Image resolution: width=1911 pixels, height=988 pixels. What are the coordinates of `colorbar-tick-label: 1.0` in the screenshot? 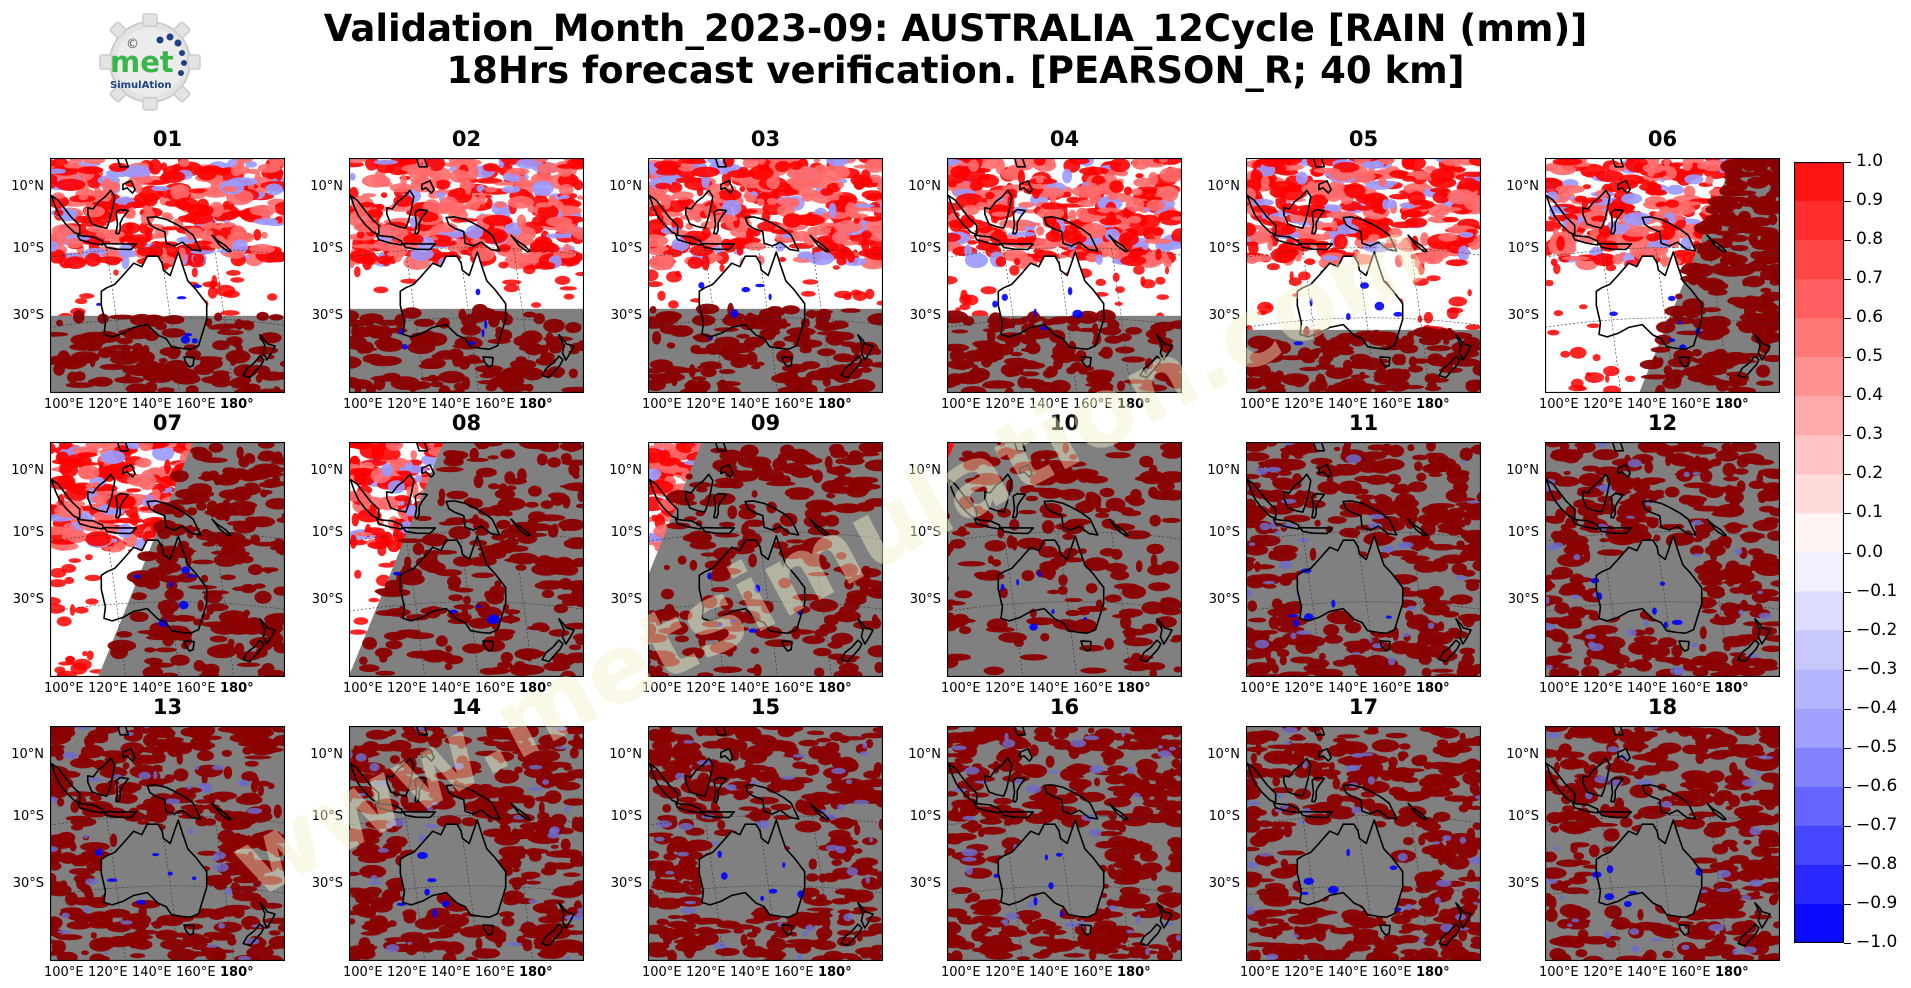 It's located at (1870, 161).